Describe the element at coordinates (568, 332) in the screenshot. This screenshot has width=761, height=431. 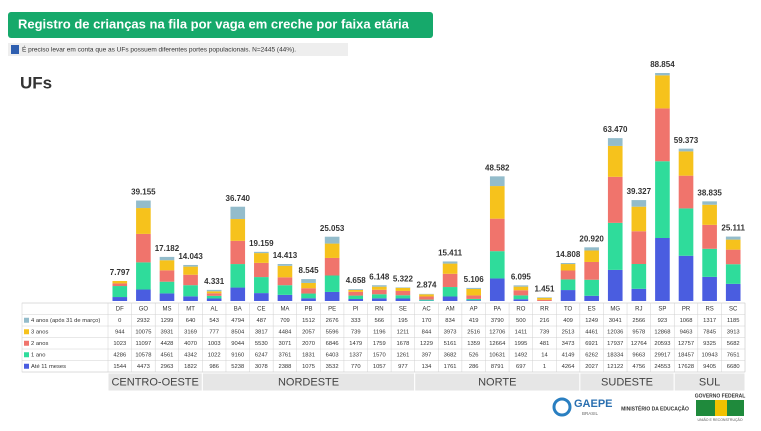
I see `table-cell: 2513` at that location.